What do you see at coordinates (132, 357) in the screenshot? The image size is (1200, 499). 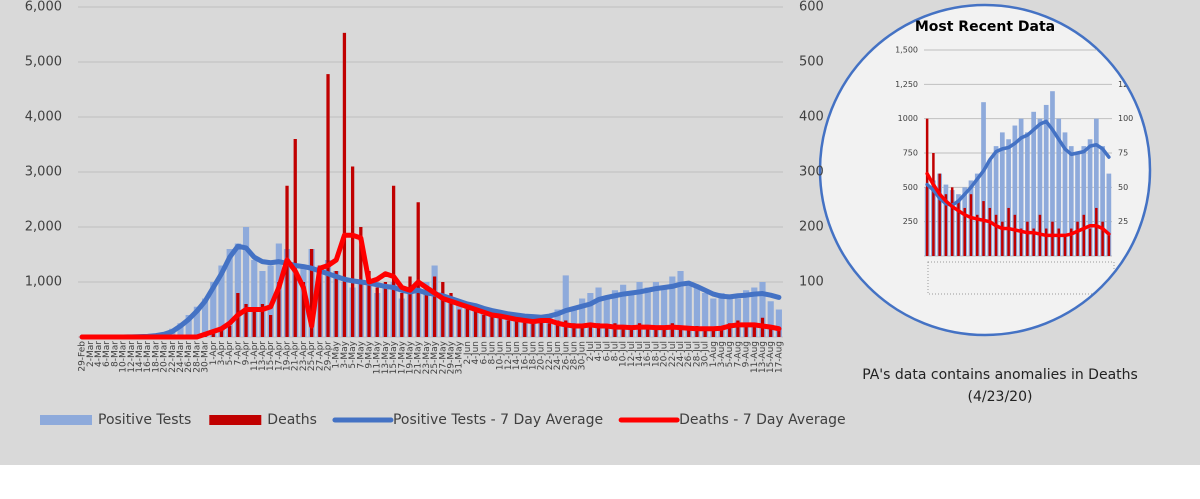 I see `x-tick-label: 12-Mar` at bounding box center [132, 357].